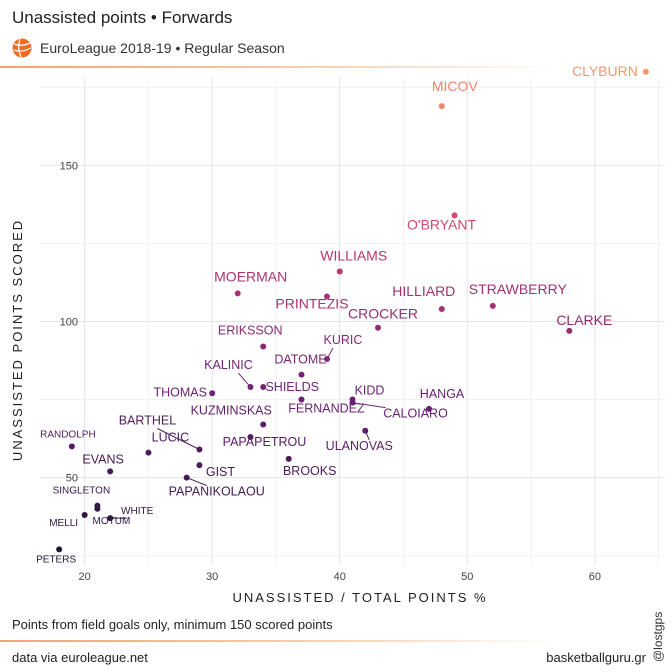 The height and width of the screenshot is (672, 672). I want to click on point-papapetrou, so click(250, 437).